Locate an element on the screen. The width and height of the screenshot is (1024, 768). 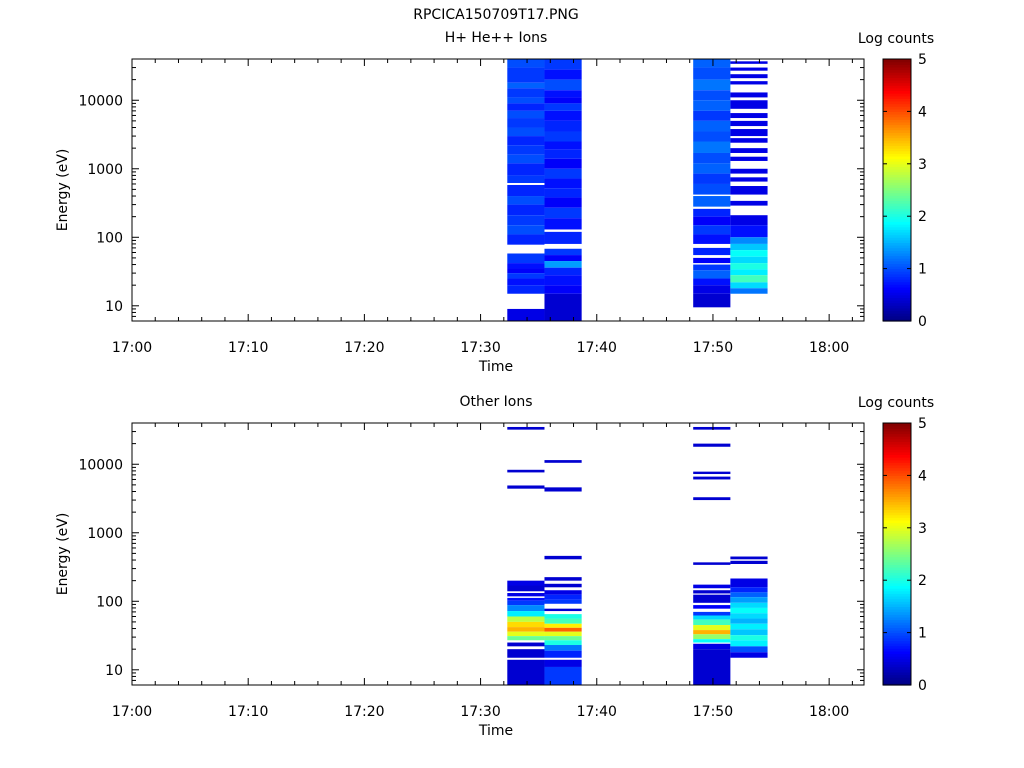
colorbar-tick-label: 1 is located at coordinates (922, 270).